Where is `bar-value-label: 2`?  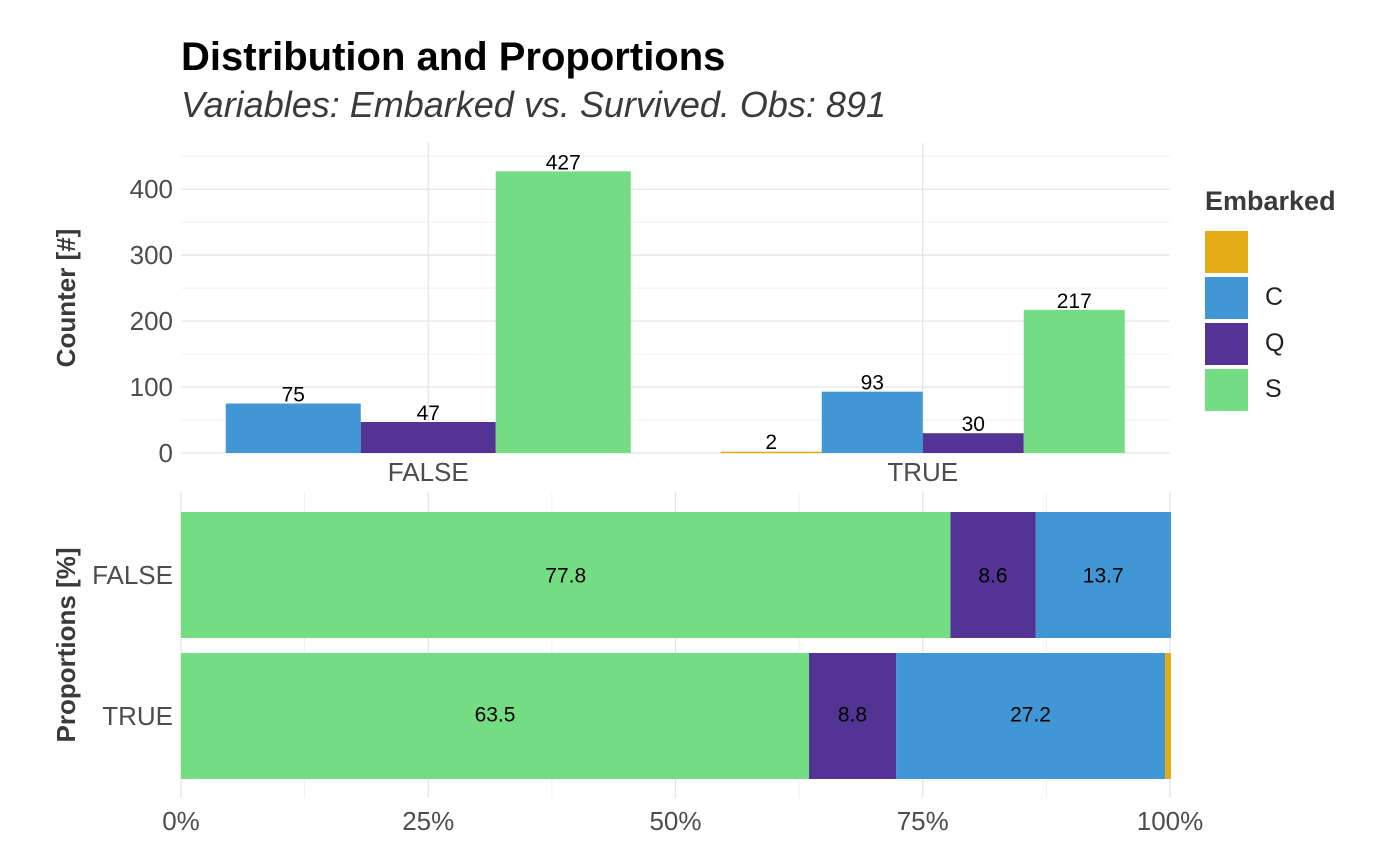 bar-value-label: 2 is located at coordinates (771, 442).